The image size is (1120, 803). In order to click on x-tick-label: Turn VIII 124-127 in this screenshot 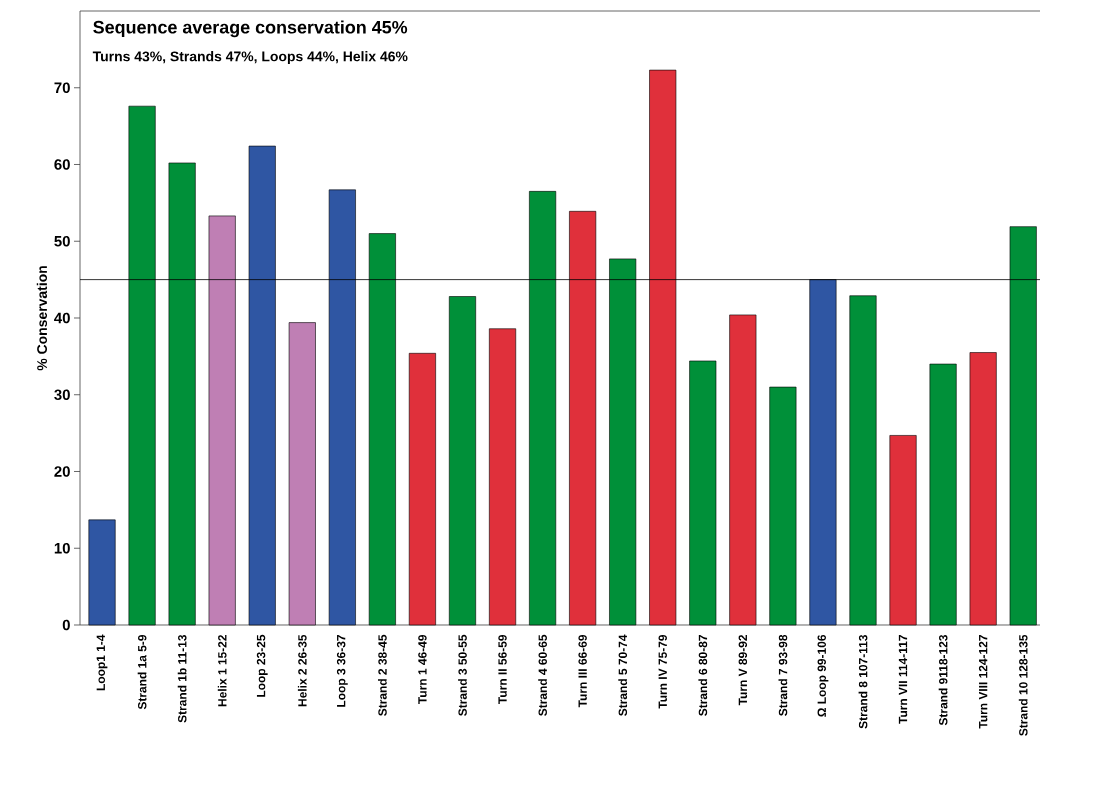, I will do `click(983, 682)`.